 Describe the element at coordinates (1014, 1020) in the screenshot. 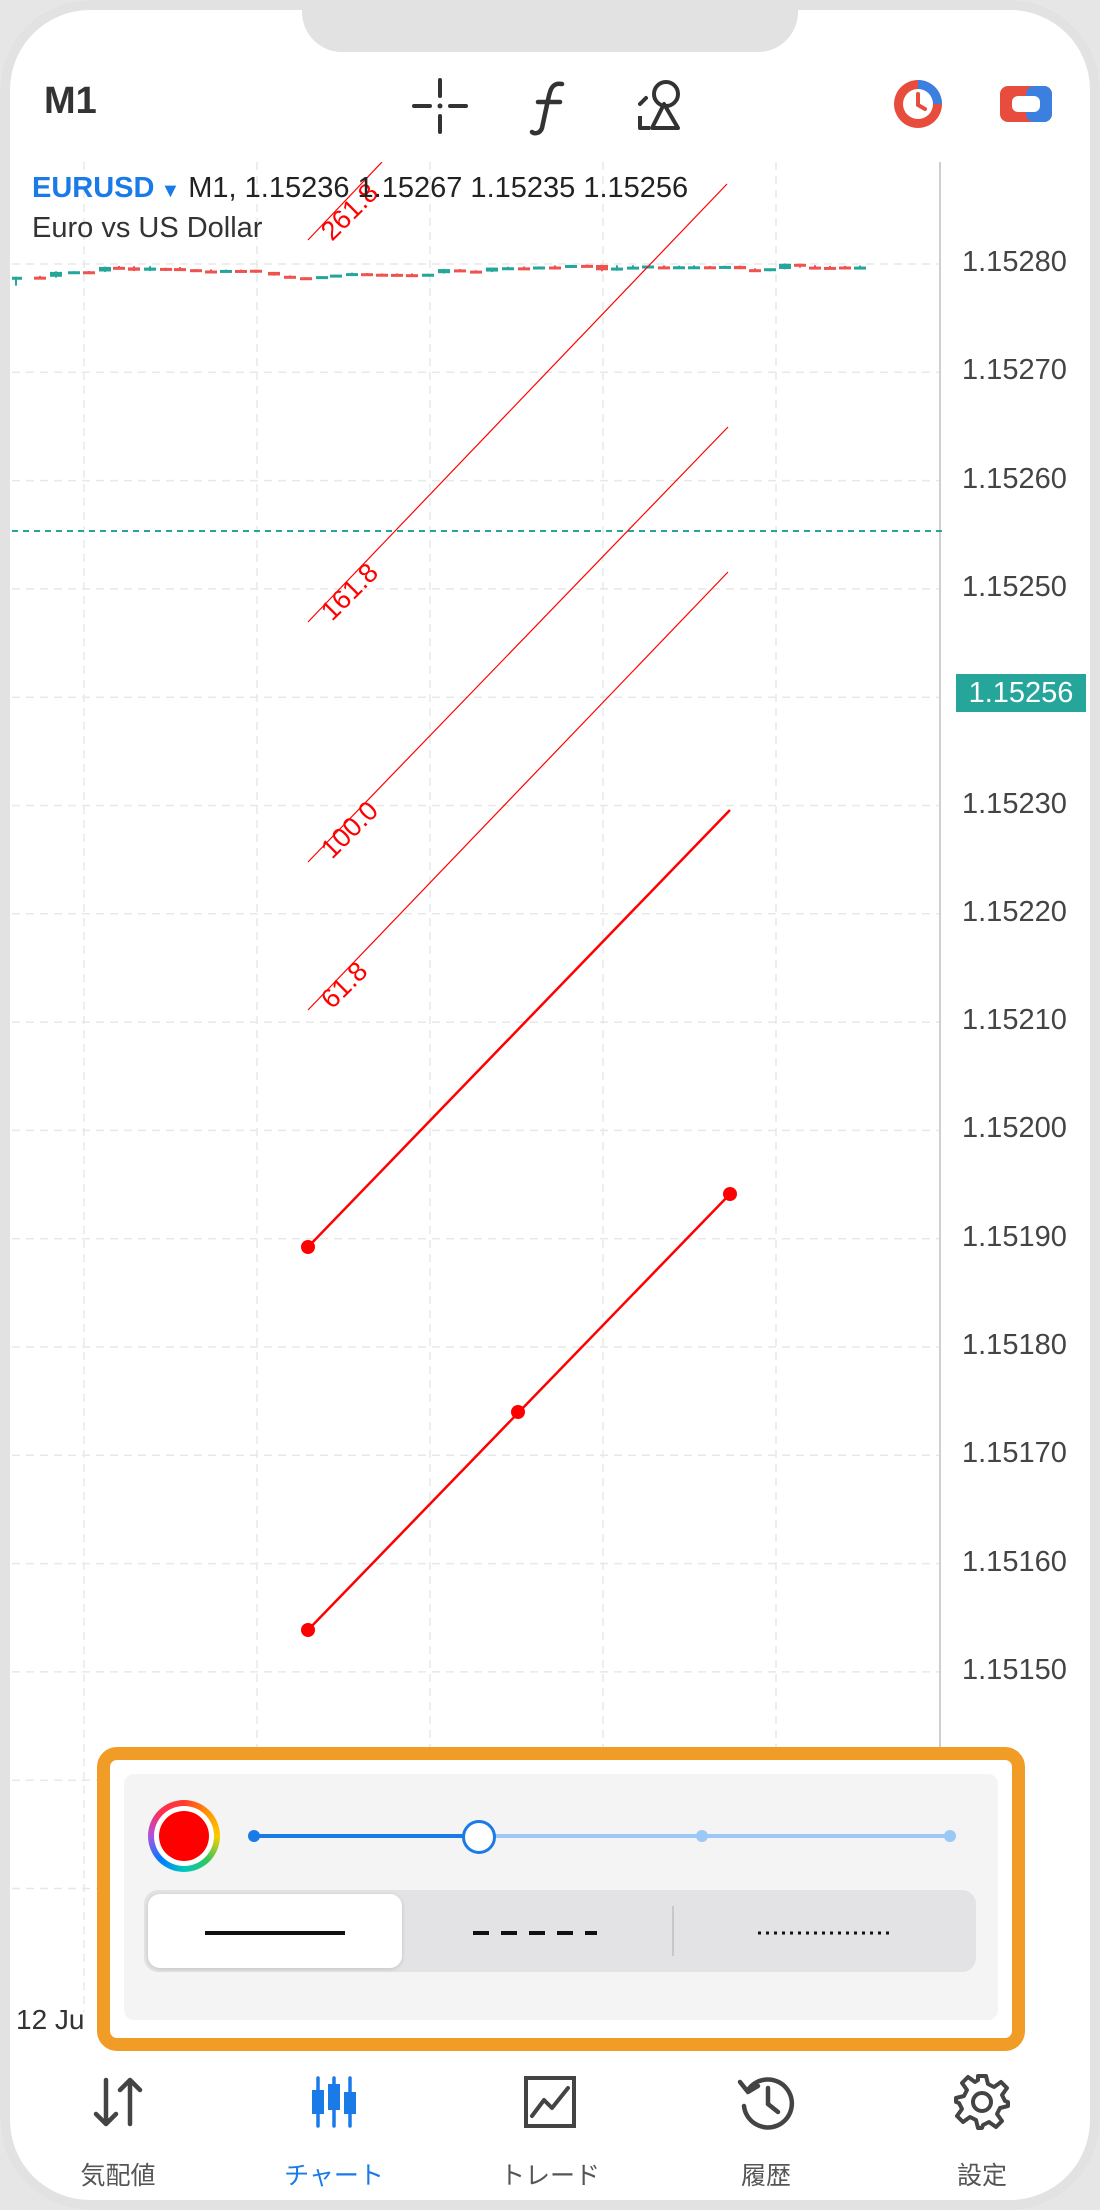

I see `price-axis-label: 1.15210` at that location.